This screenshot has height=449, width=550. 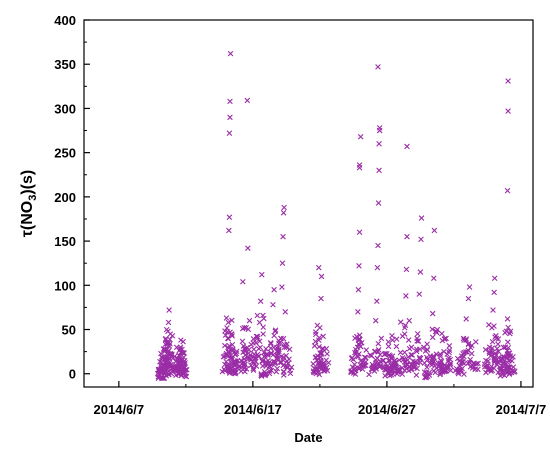 I want to click on x-tick-label: 2014/6/7, so click(x=119, y=409).